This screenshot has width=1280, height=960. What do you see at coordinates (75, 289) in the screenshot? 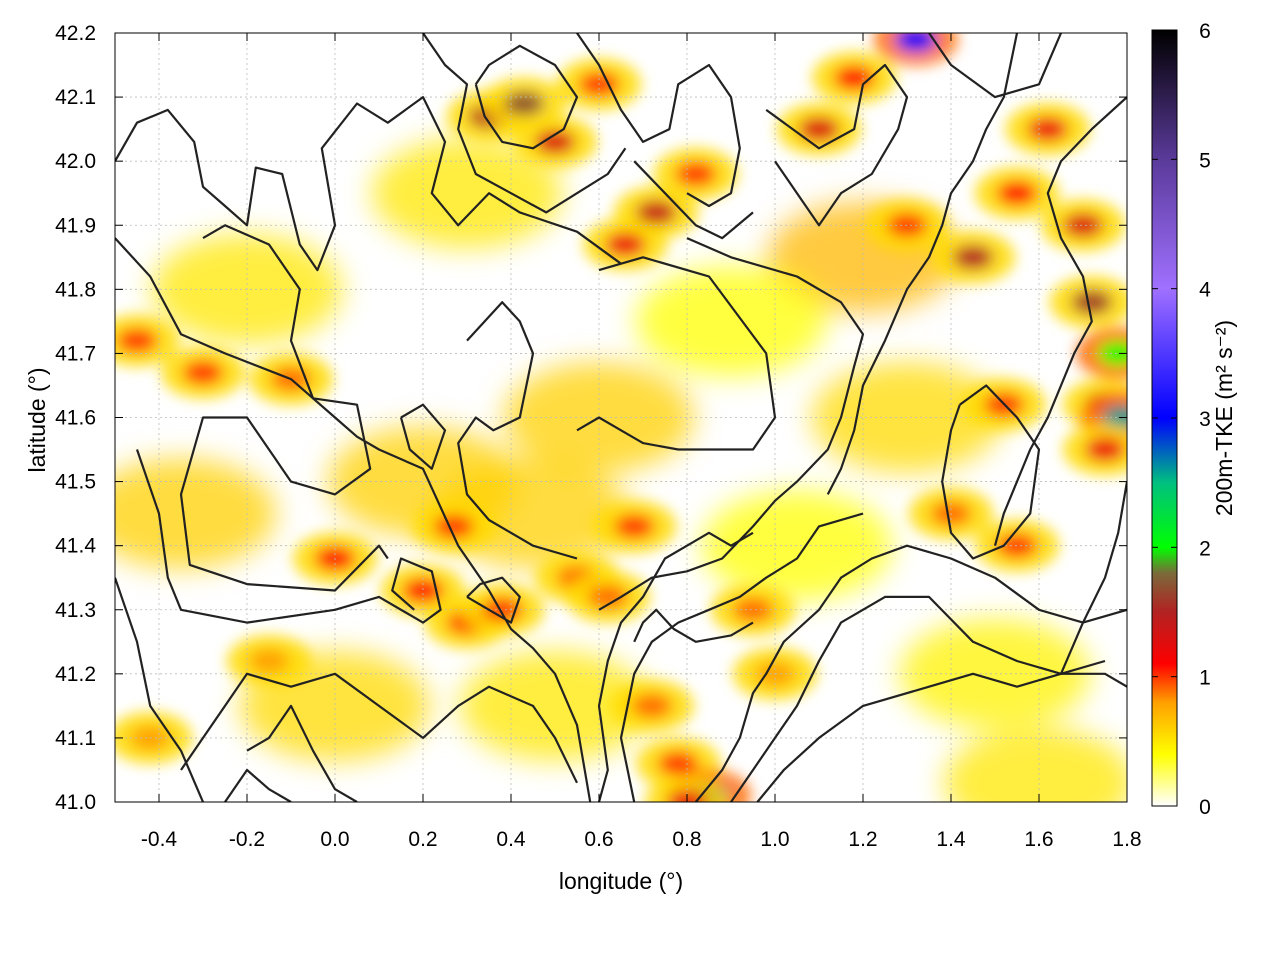
I see `y-tick-label: 41.8` at bounding box center [75, 289].